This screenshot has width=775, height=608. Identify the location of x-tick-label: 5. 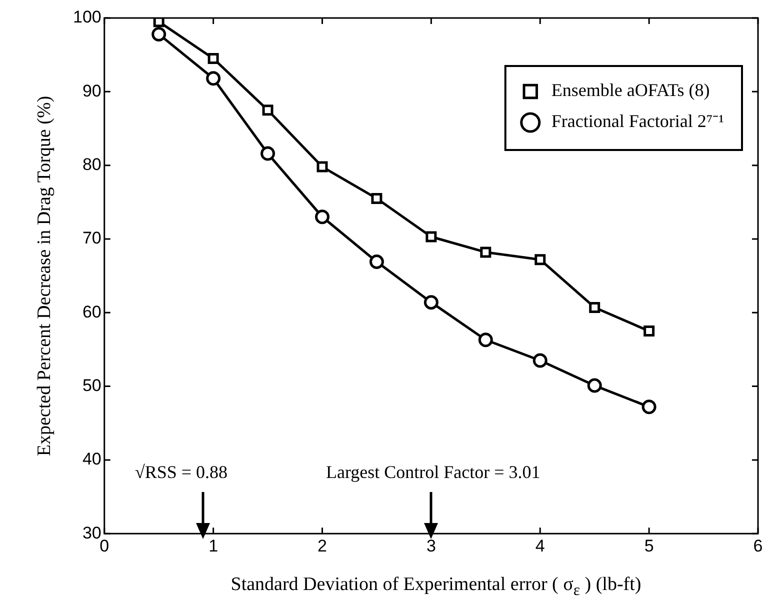
(649, 546).